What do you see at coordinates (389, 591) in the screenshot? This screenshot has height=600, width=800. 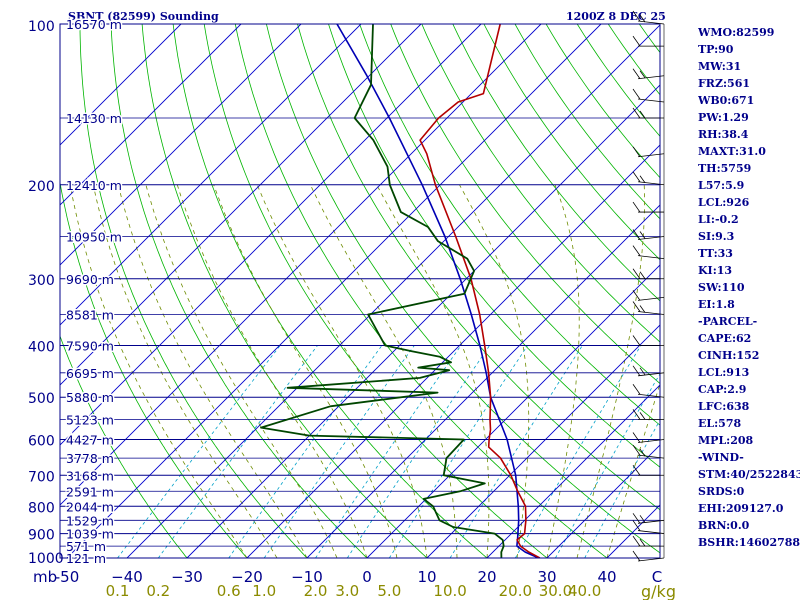 I see `mixing-ratio-label: 5.0` at bounding box center [389, 591].